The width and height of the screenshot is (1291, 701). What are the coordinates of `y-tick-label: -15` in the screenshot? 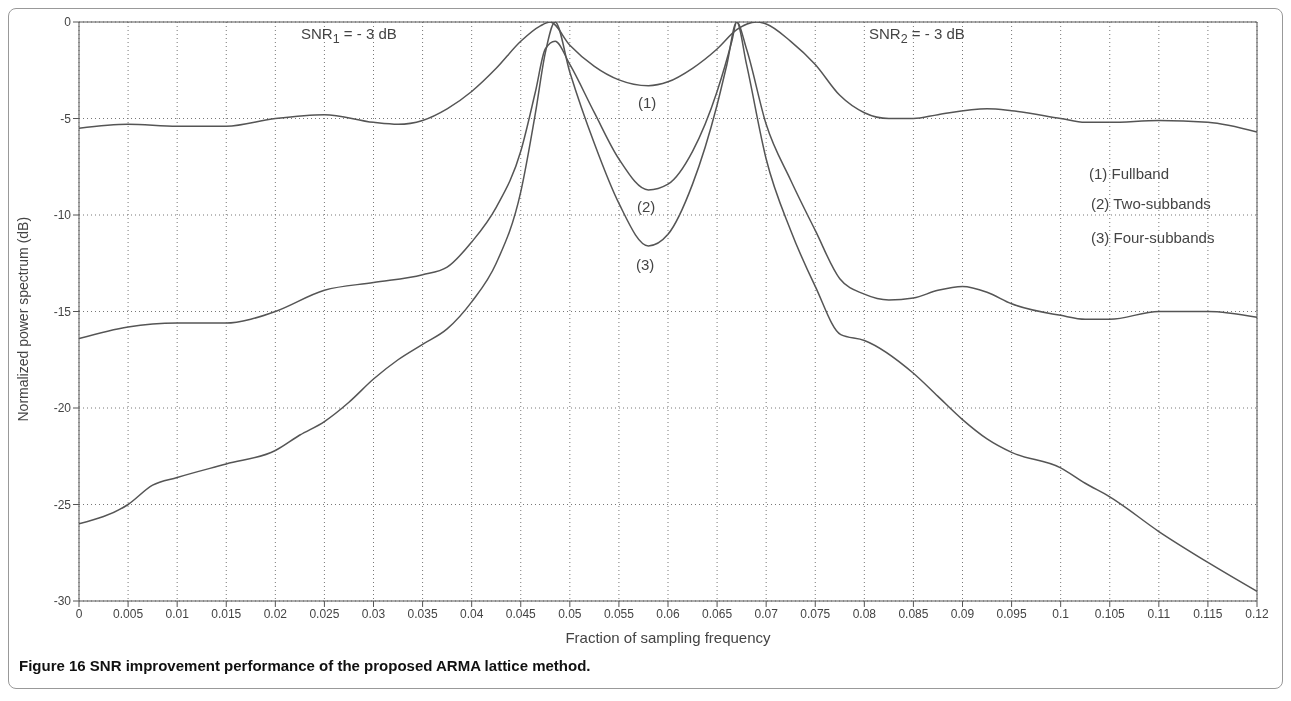 It's located at (62, 311).